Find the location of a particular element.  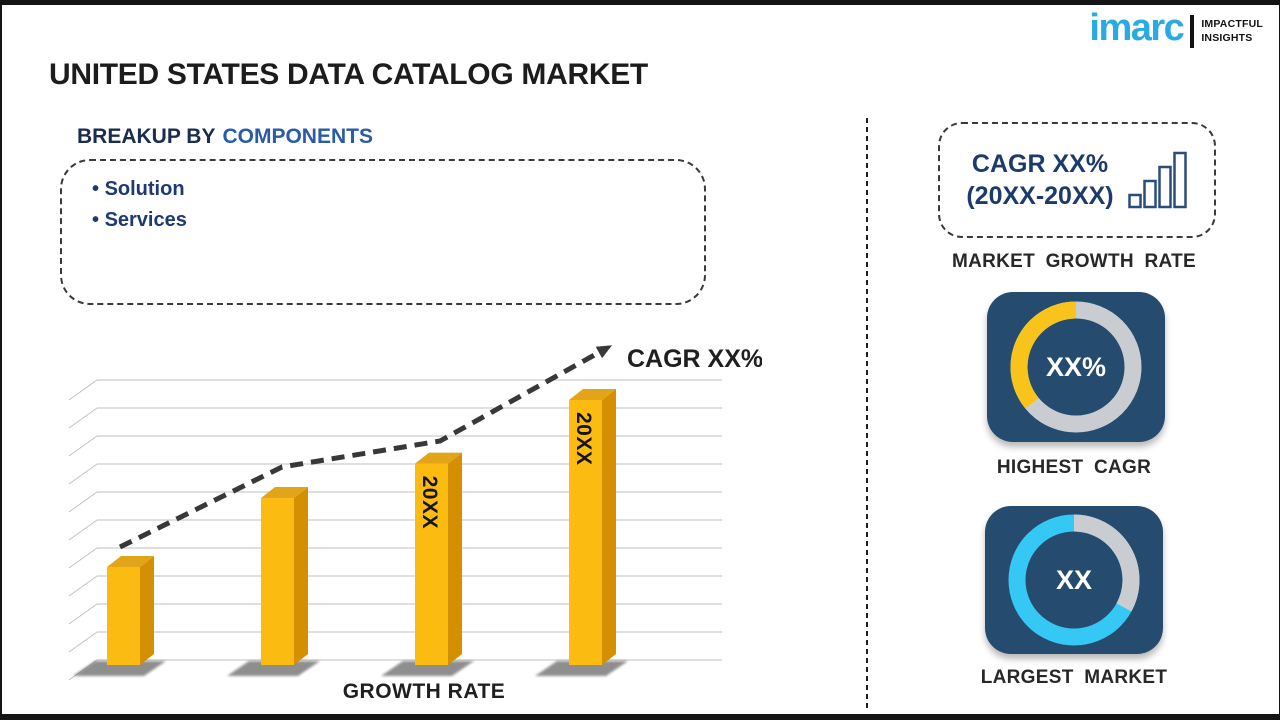

cagr-value-line: CAGR XX% is located at coordinates (1040, 163).